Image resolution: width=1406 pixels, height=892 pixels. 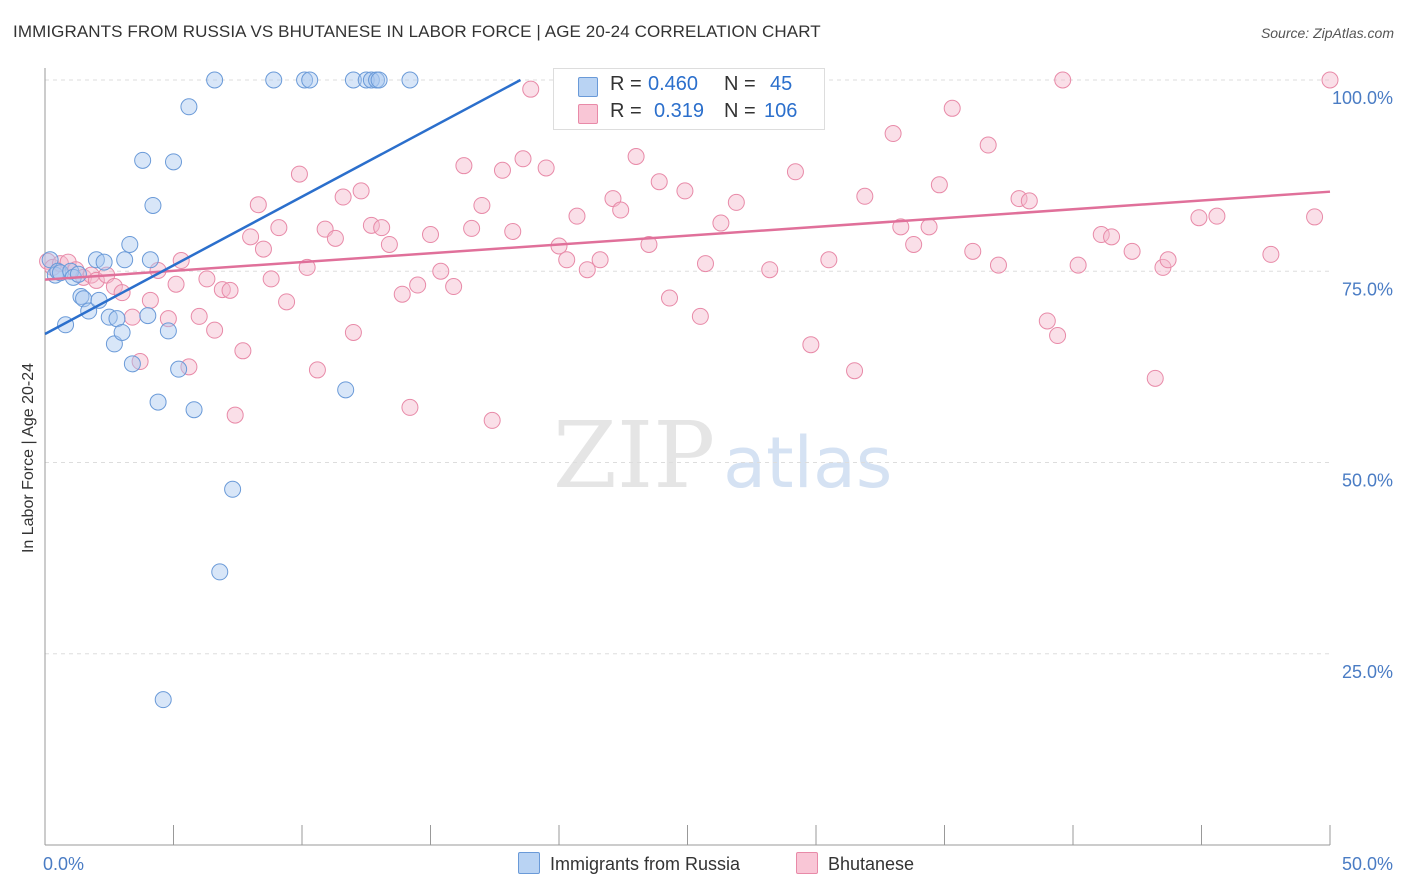 What do you see at coordinates (1327, 33) in the screenshot?
I see `source-label: Source: ZipAtlas.com` at bounding box center [1327, 33].